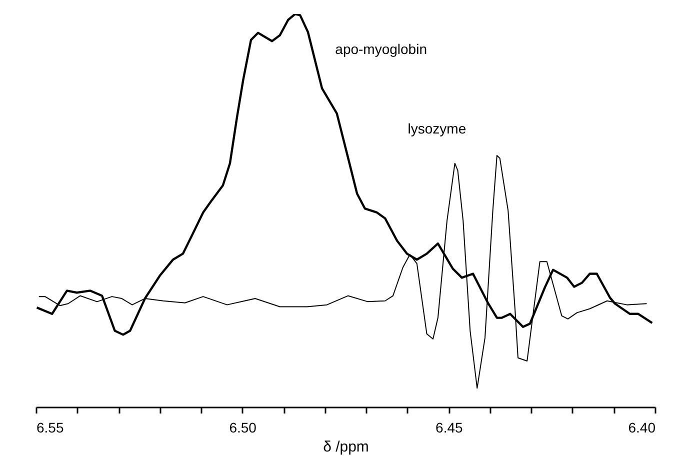 Image resolution: width=679 pixels, height=460 pixels. I want to click on x-tick-label: 6.40, so click(642, 428).